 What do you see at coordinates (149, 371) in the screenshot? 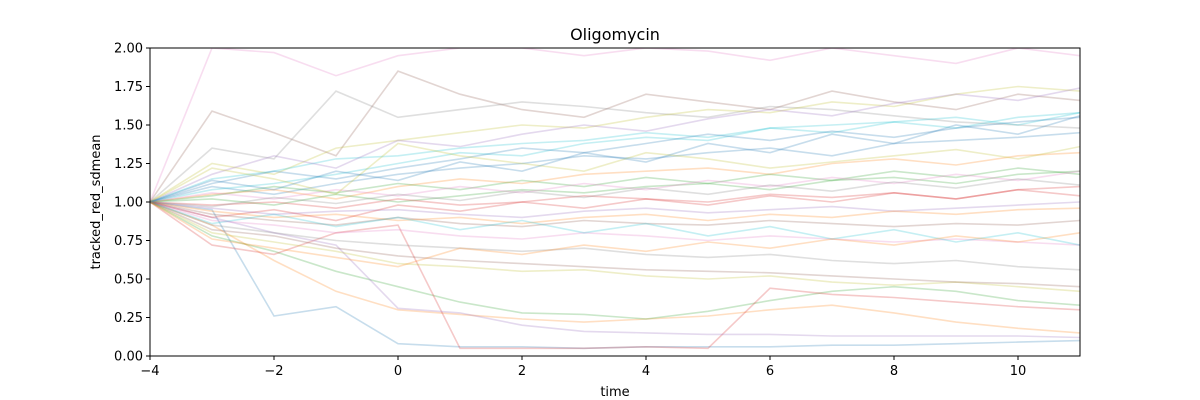
I see `x-tick-label: −4` at bounding box center [149, 371].